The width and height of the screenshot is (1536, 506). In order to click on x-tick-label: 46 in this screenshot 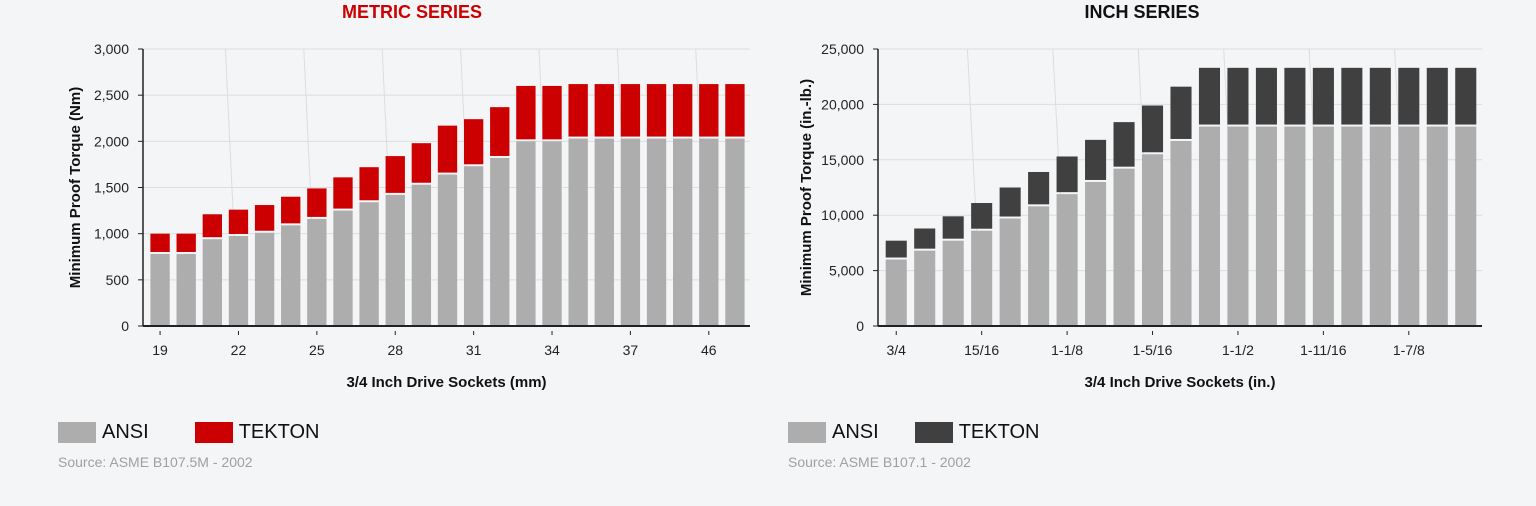, I will do `click(709, 350)`.